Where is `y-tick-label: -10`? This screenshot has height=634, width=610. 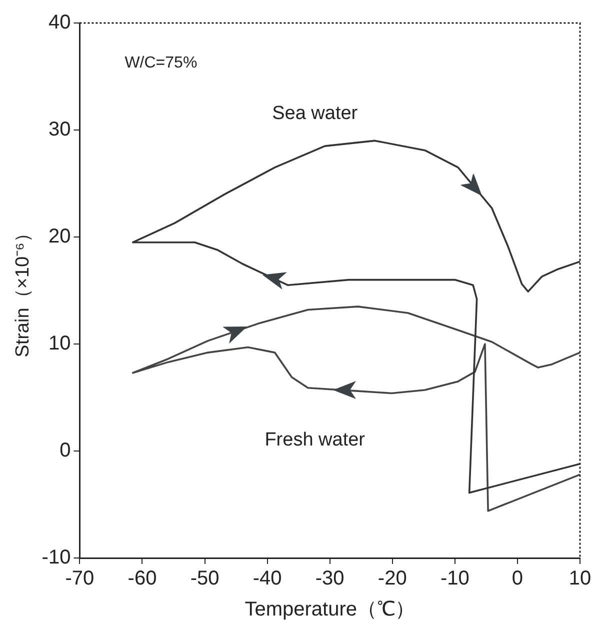 y-tick-label: -10 is located at coordinates (56, 557).